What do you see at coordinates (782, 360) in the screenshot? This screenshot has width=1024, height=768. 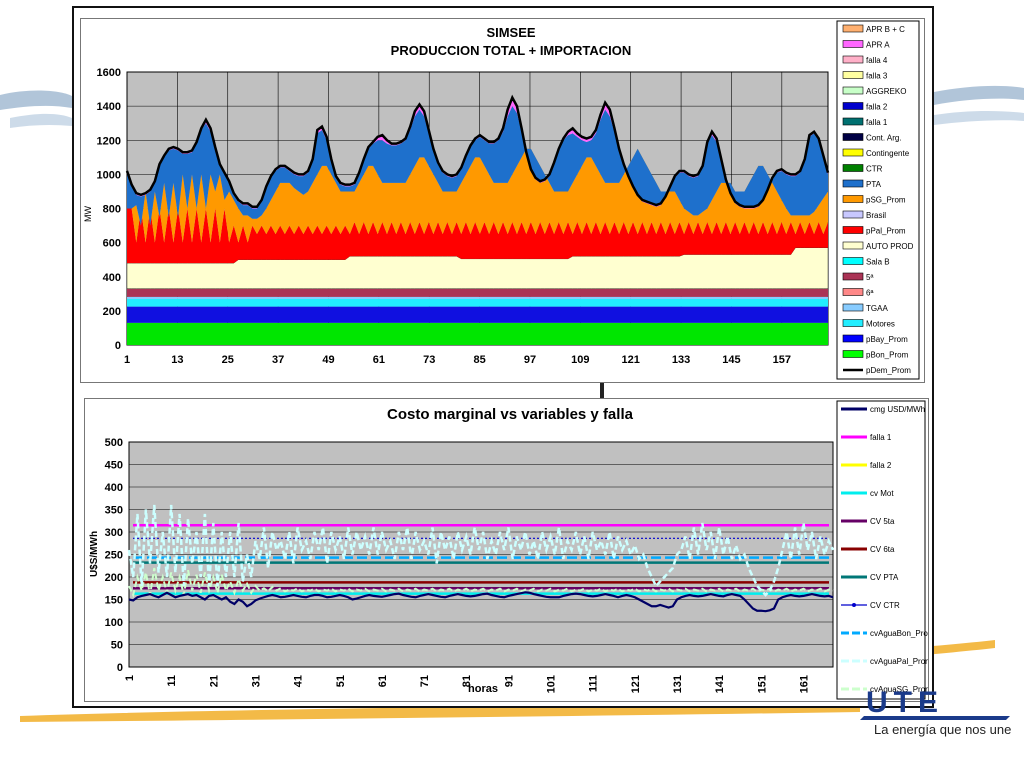 I see `x-tick-label: 157` at bounding box center [782, 360].